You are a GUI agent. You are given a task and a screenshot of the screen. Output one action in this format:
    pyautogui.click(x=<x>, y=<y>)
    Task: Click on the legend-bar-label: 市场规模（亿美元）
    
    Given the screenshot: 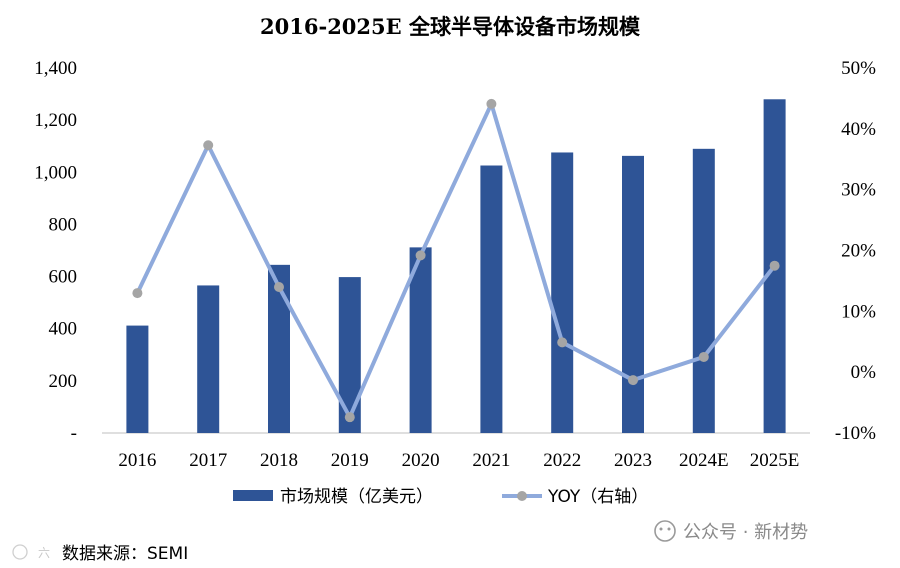 What is the action you would take?
    pyautogui.click(x=356, y=497)
    